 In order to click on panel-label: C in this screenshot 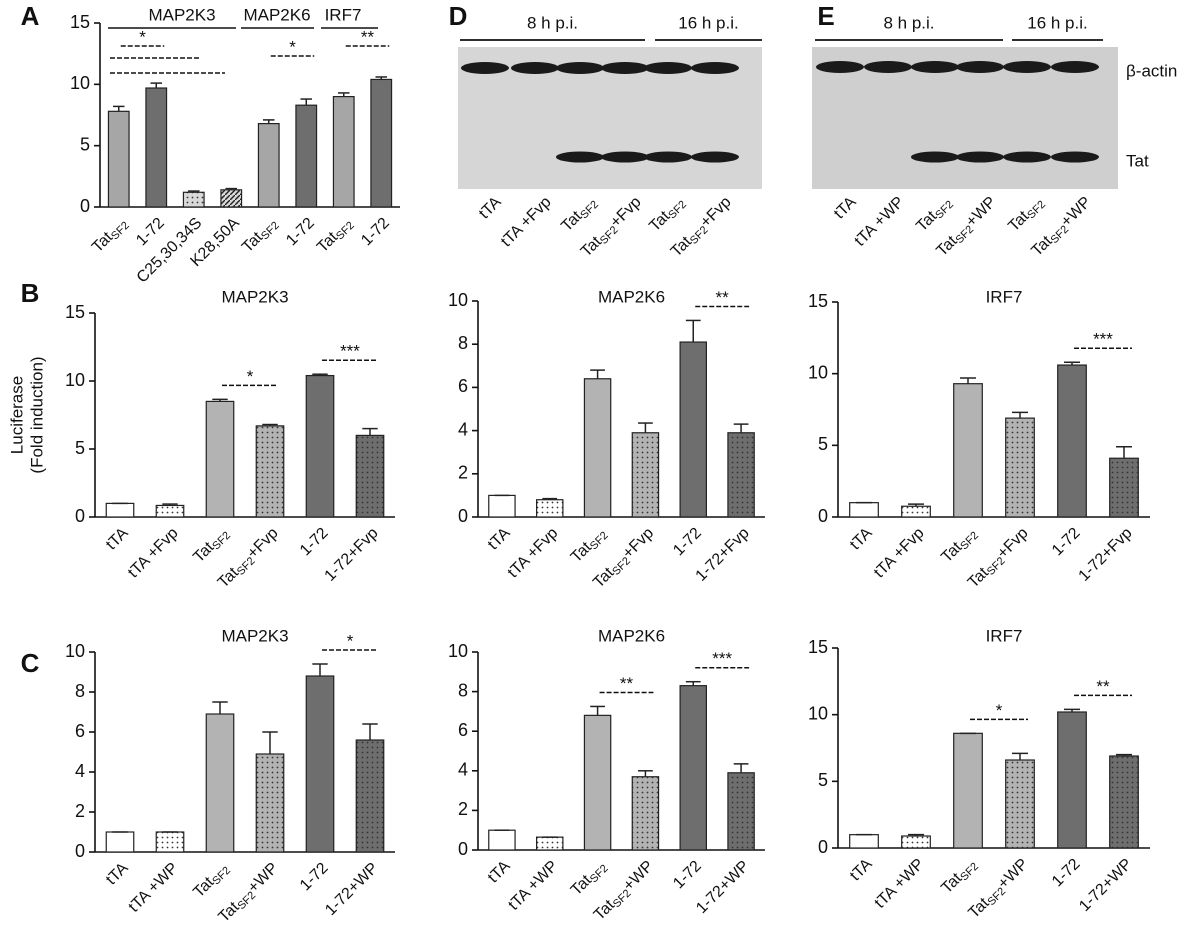, I will do `click(30, 663)`.